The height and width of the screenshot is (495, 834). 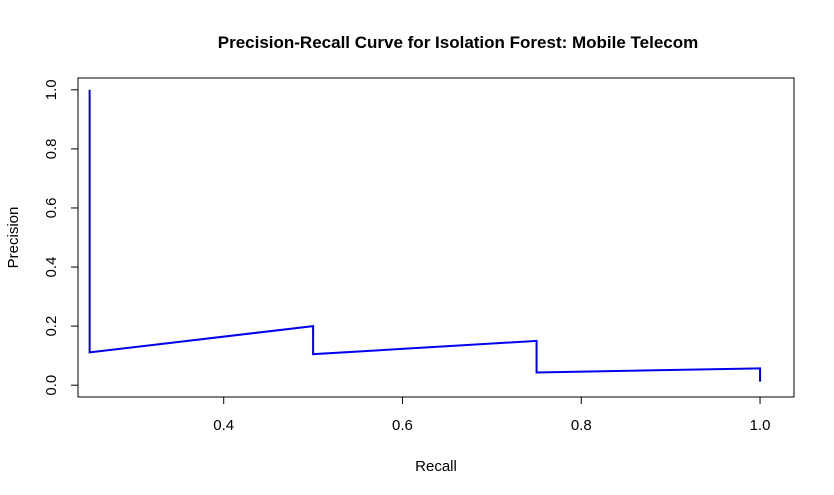 What do you see at coordinates (51, 267) in the screenshot?
I see `y-tick-label: 0.4` at bounding box center [51, 267].